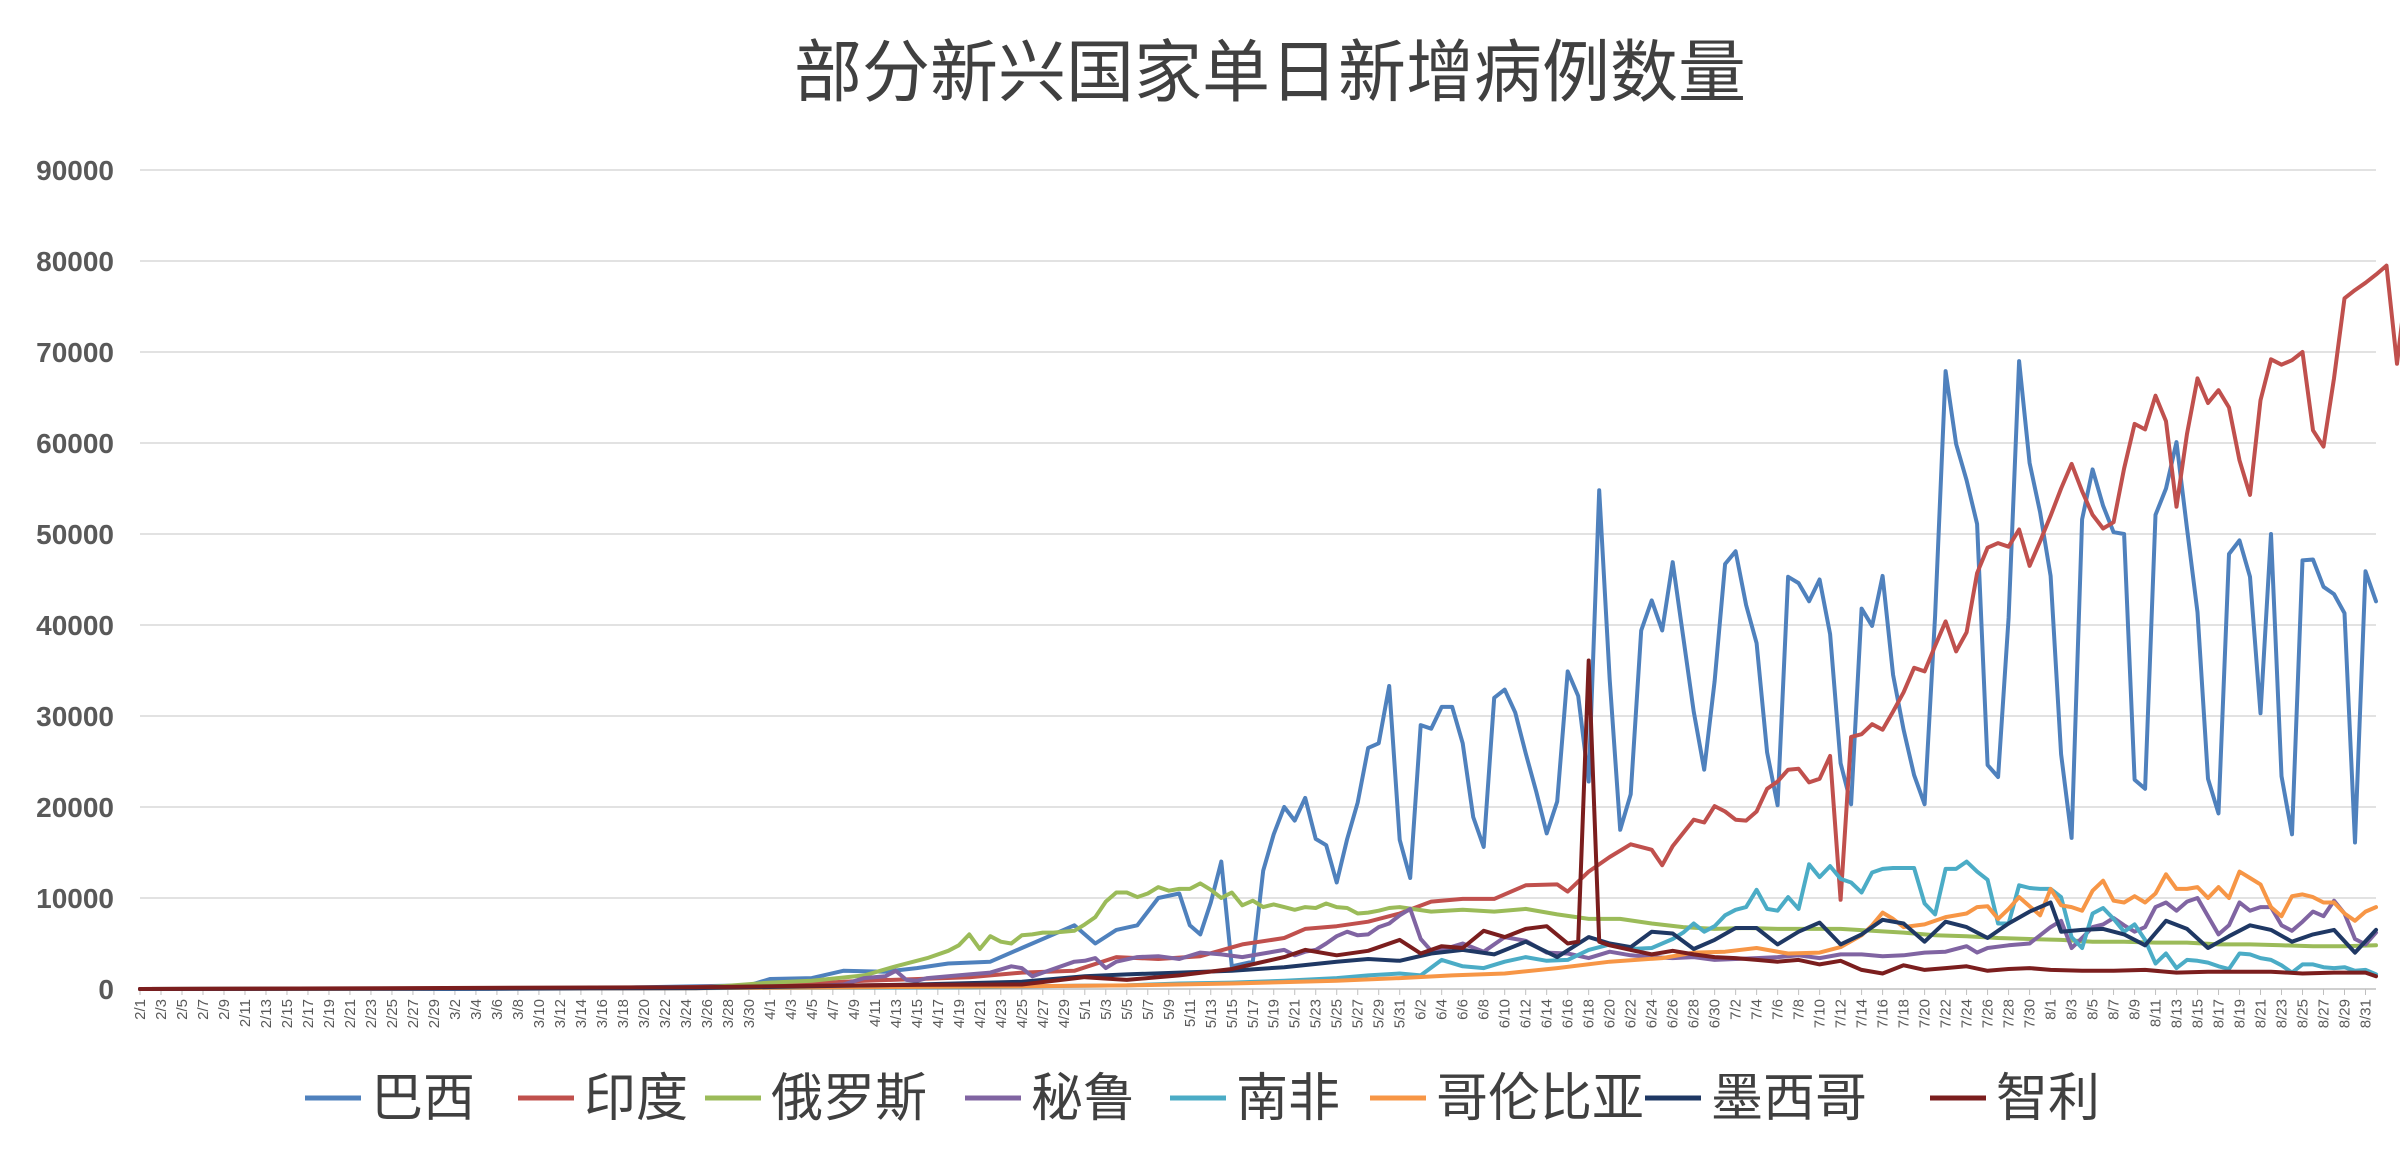  What do you see at coordinates (2261, 1013) in the screenshot?
I see `x-tick-label: 8/21` at bounding box center [2261, 1013].